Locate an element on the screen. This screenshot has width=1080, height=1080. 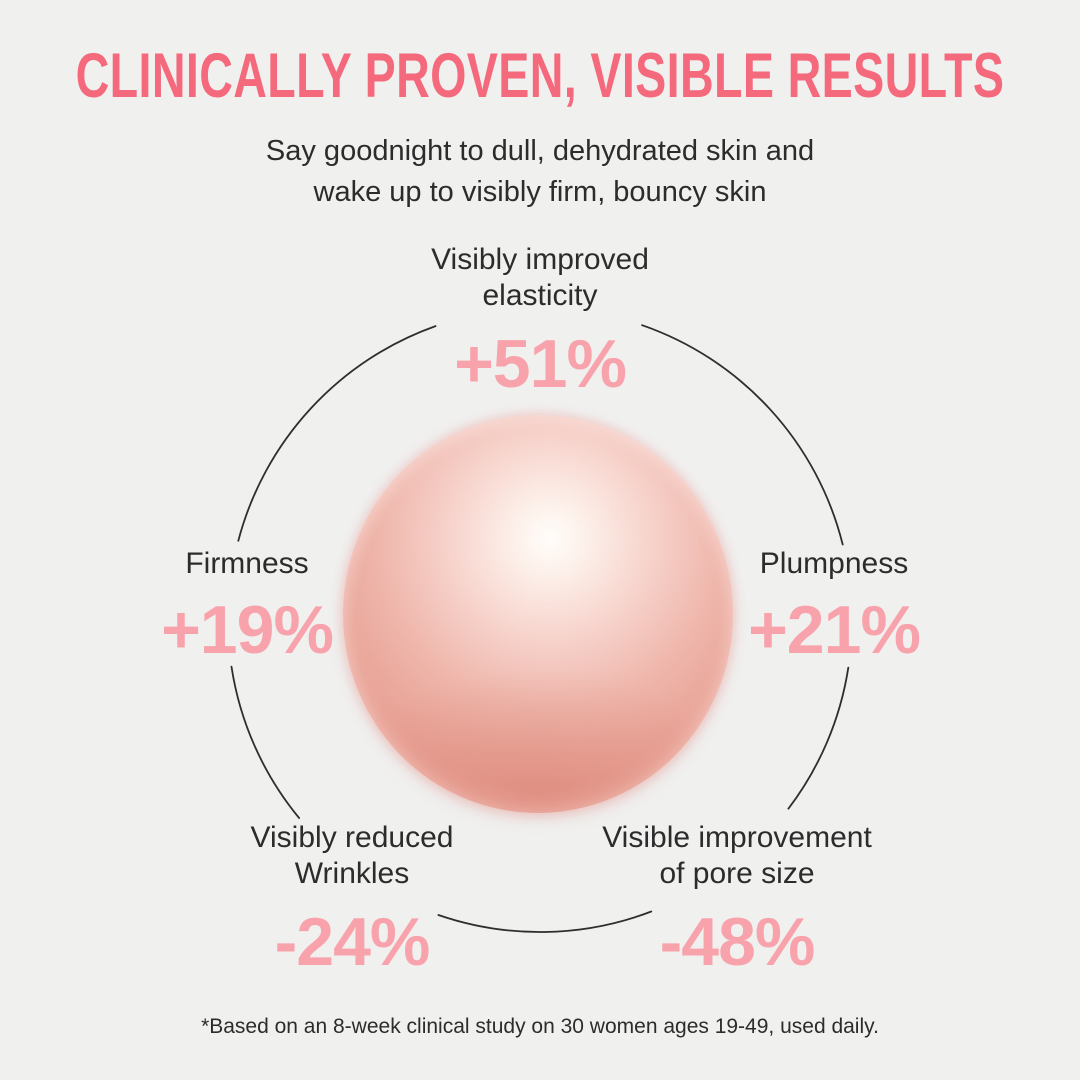
stat-firmness: Firmness +19% is located at coordinates (247, 607).